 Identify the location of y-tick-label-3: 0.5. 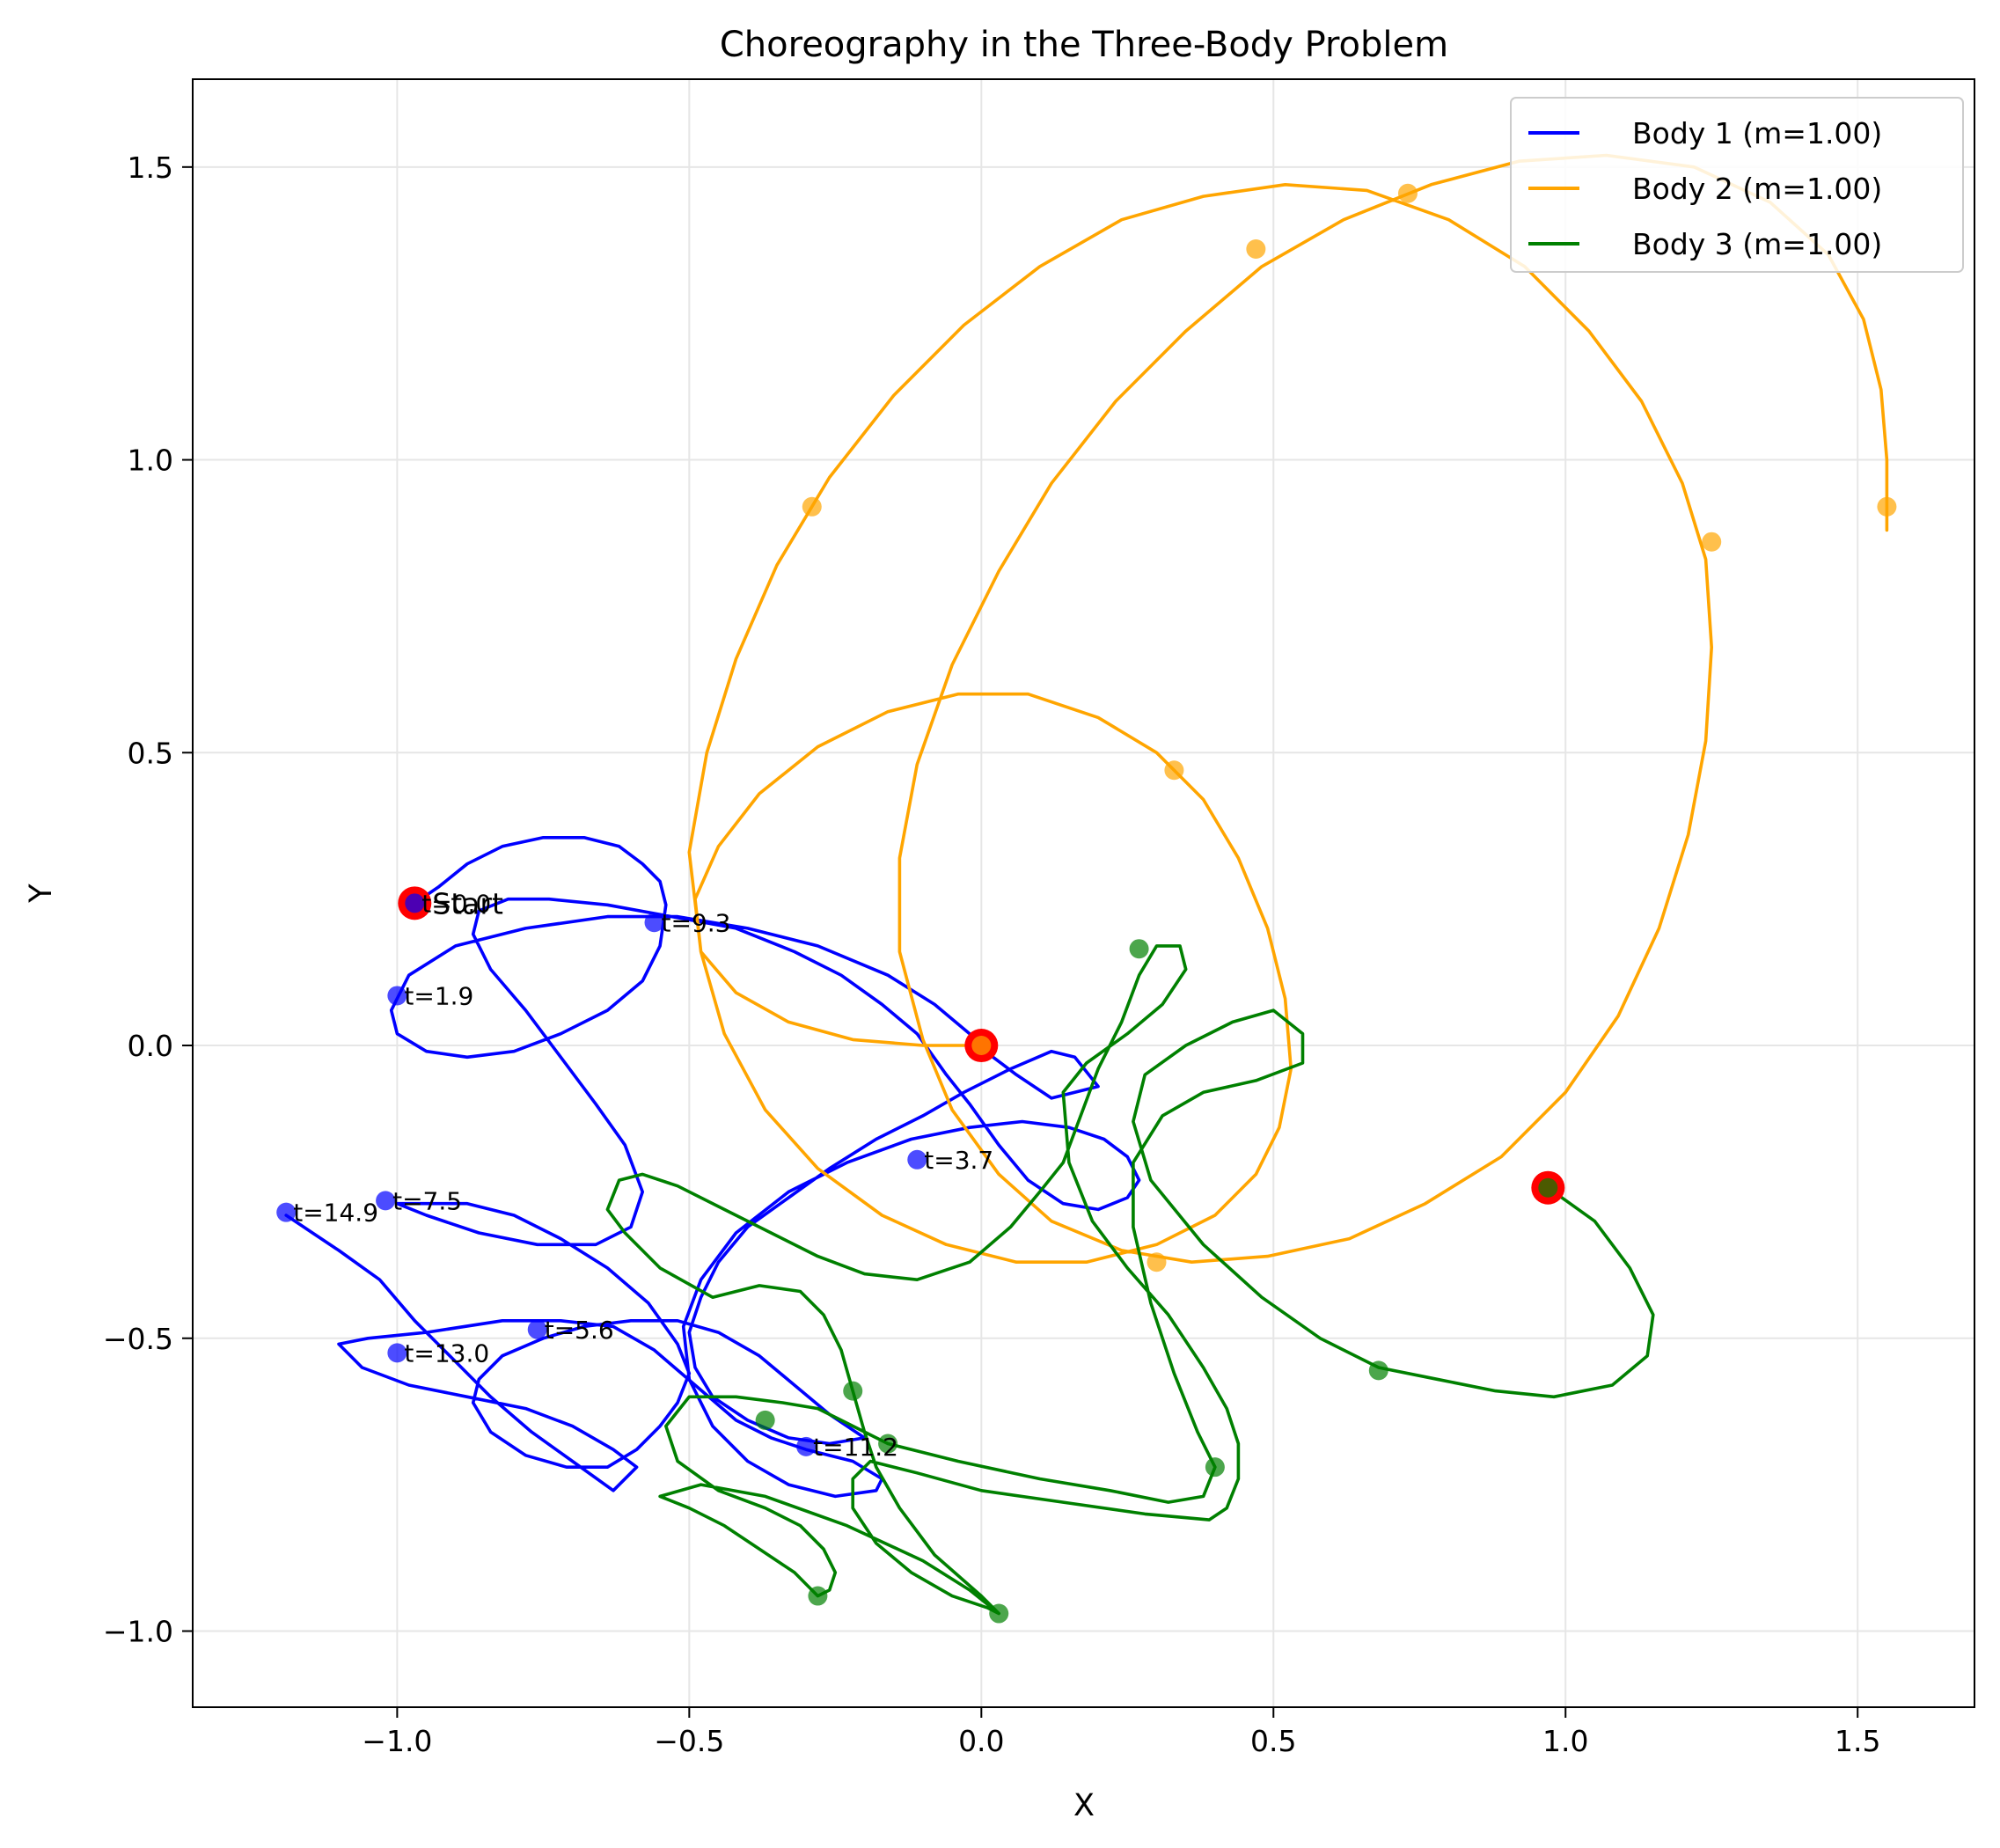
(150, 753).